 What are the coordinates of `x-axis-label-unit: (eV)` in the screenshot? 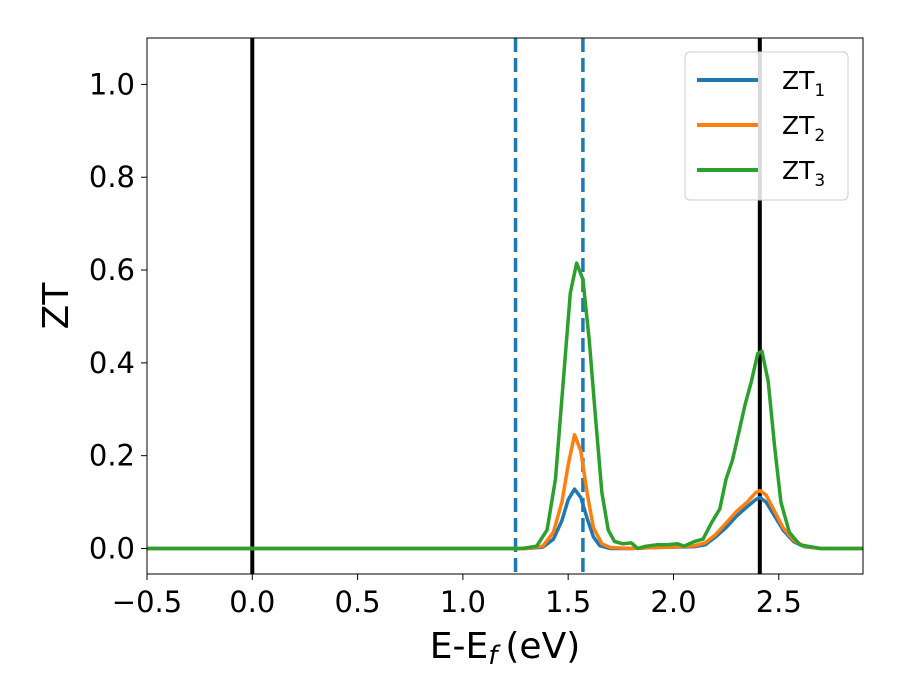 It's located at (542, 646).